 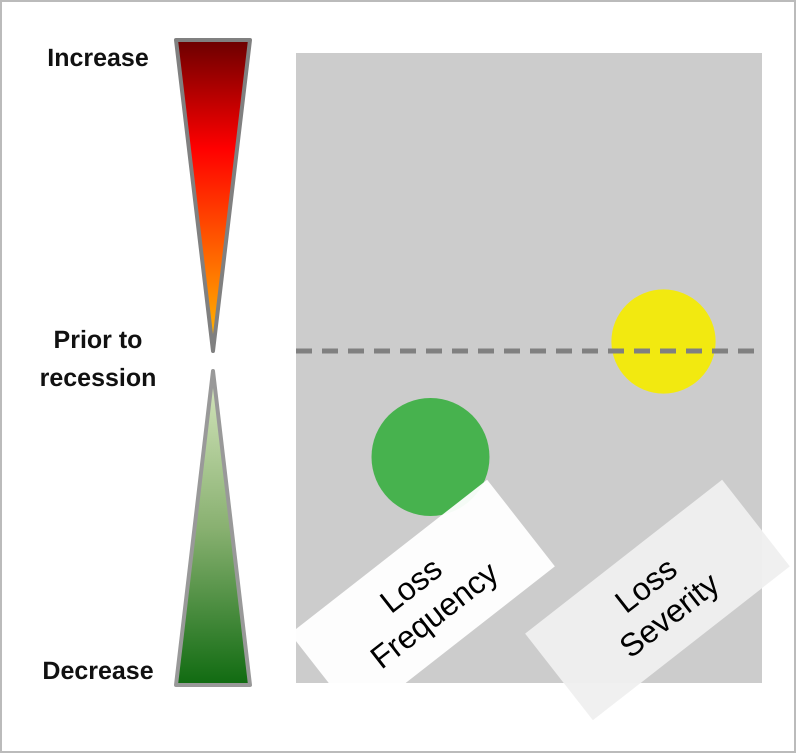 I want to click on text: Prior to recession, so click(x=98, y=359).